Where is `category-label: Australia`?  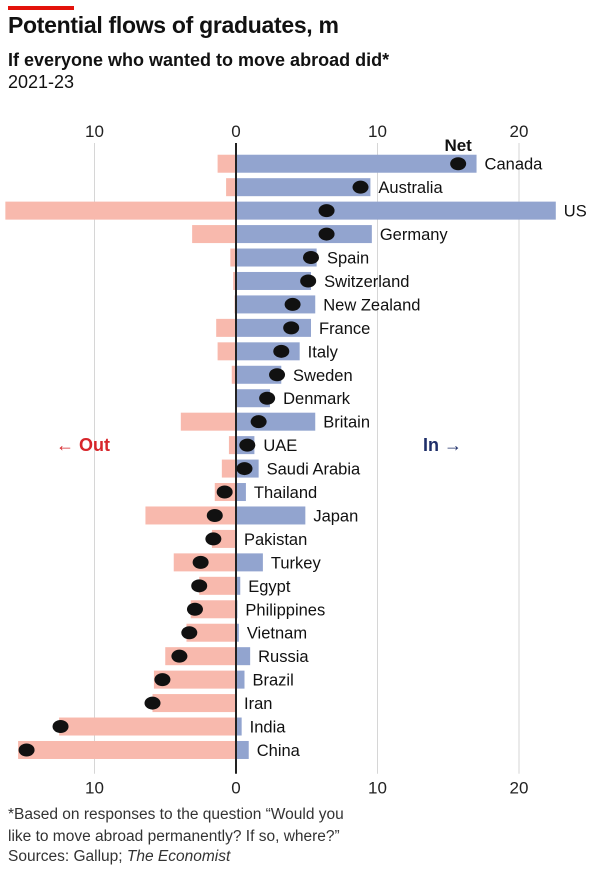
category-label: Australia is located at coordinates (410, 188).